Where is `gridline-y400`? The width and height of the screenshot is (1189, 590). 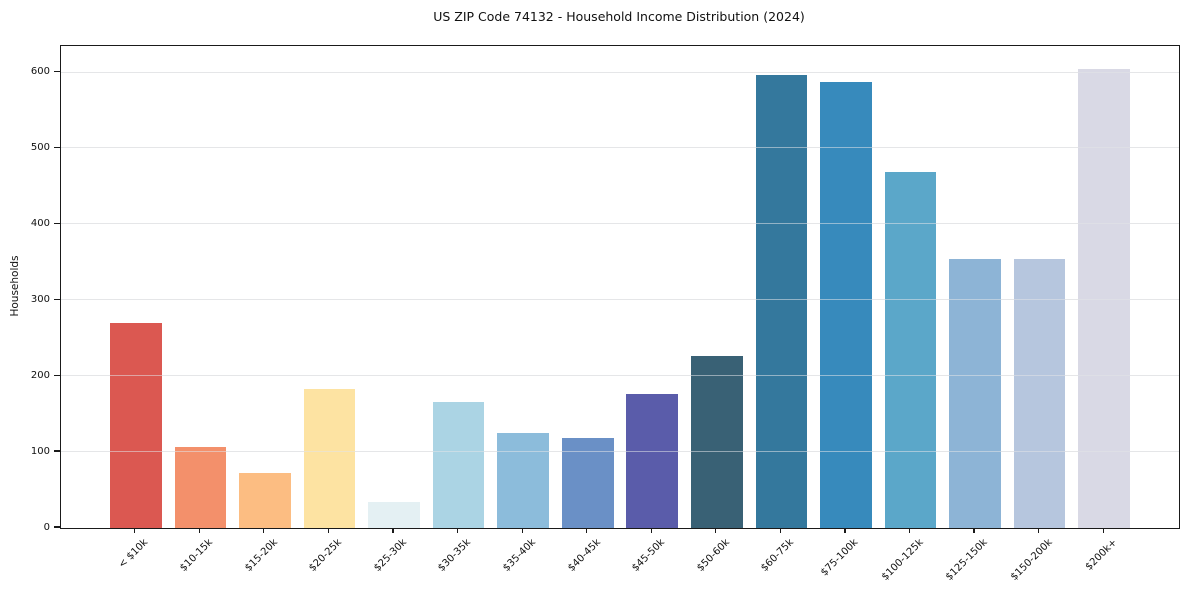
gridline-y400 is located at coordinates (620, 224).